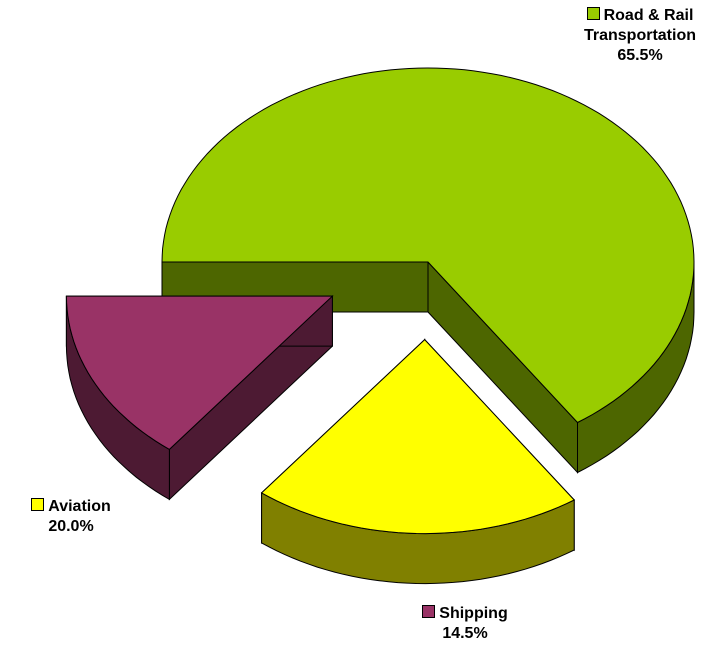 The width and height of the screenshot is (725, 654). What do you see at coordinates (473, 613) in the screenshot?
I see `category-label: Shipping` at bounding box center [473, 613].